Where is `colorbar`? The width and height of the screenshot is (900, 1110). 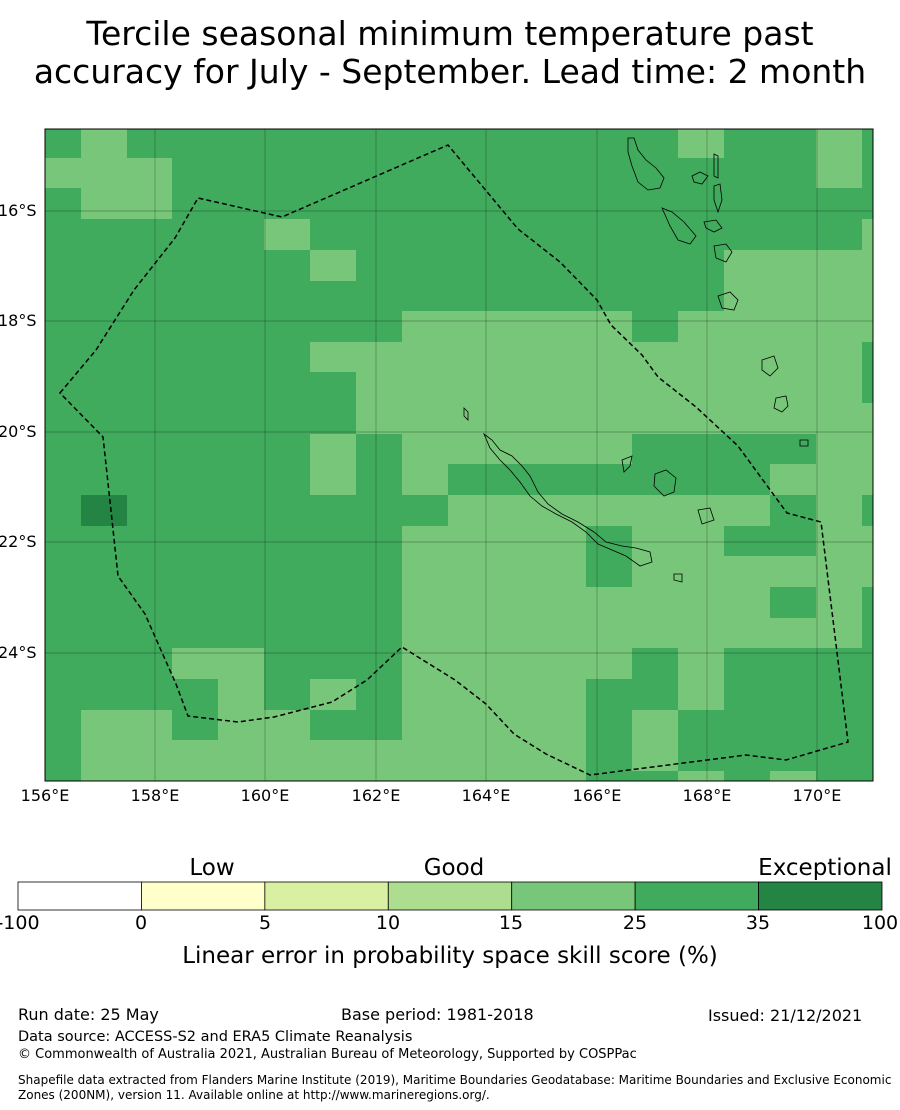
colorbar is located at coordinates (450, 896).